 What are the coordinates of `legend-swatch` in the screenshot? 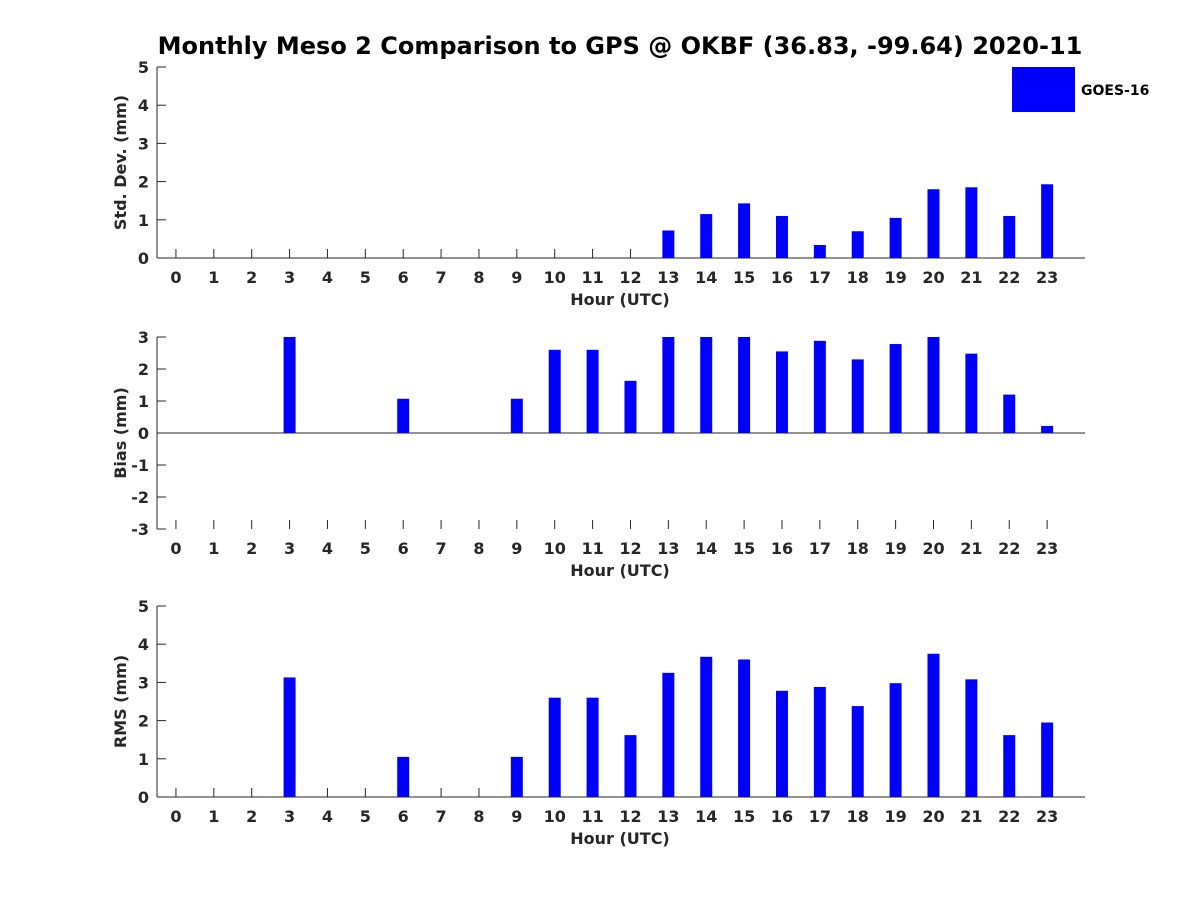 It's located at (1043, 89).